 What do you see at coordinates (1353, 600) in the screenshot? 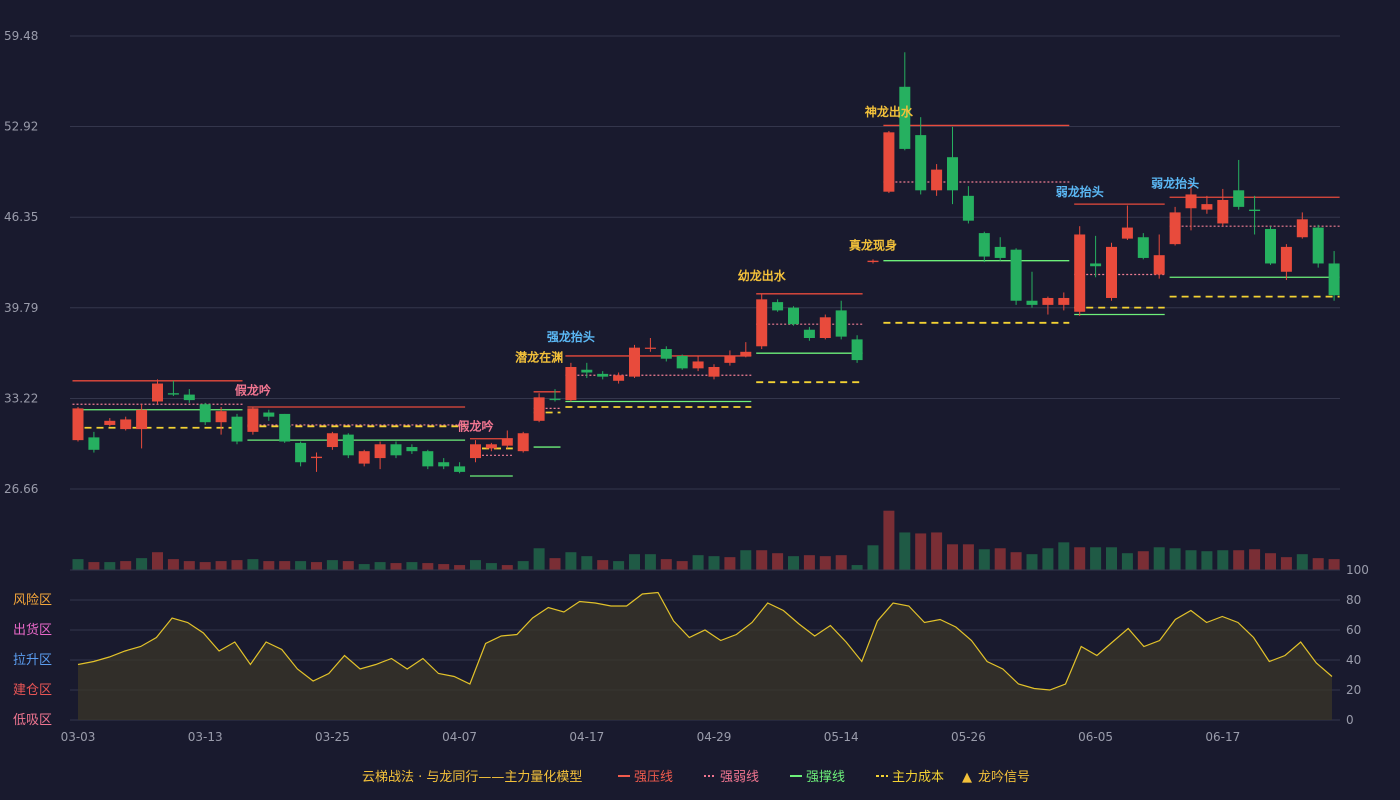
I see `osc-tick-label: 80` at bounding box center [1353, 600].